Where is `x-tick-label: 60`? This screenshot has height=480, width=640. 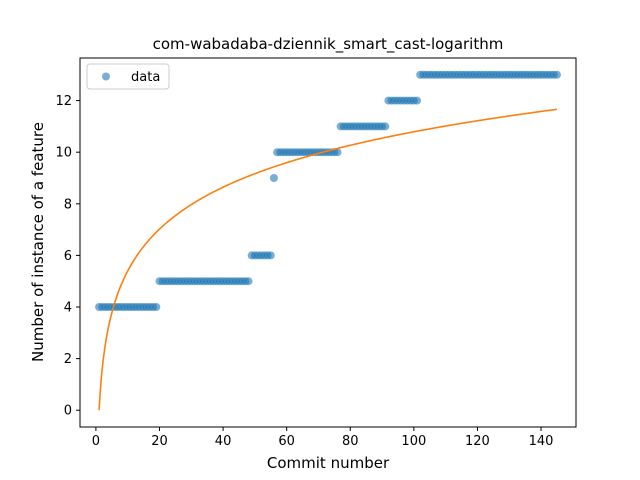 x-tick-label: 60 is located at coordinates (286, 441).